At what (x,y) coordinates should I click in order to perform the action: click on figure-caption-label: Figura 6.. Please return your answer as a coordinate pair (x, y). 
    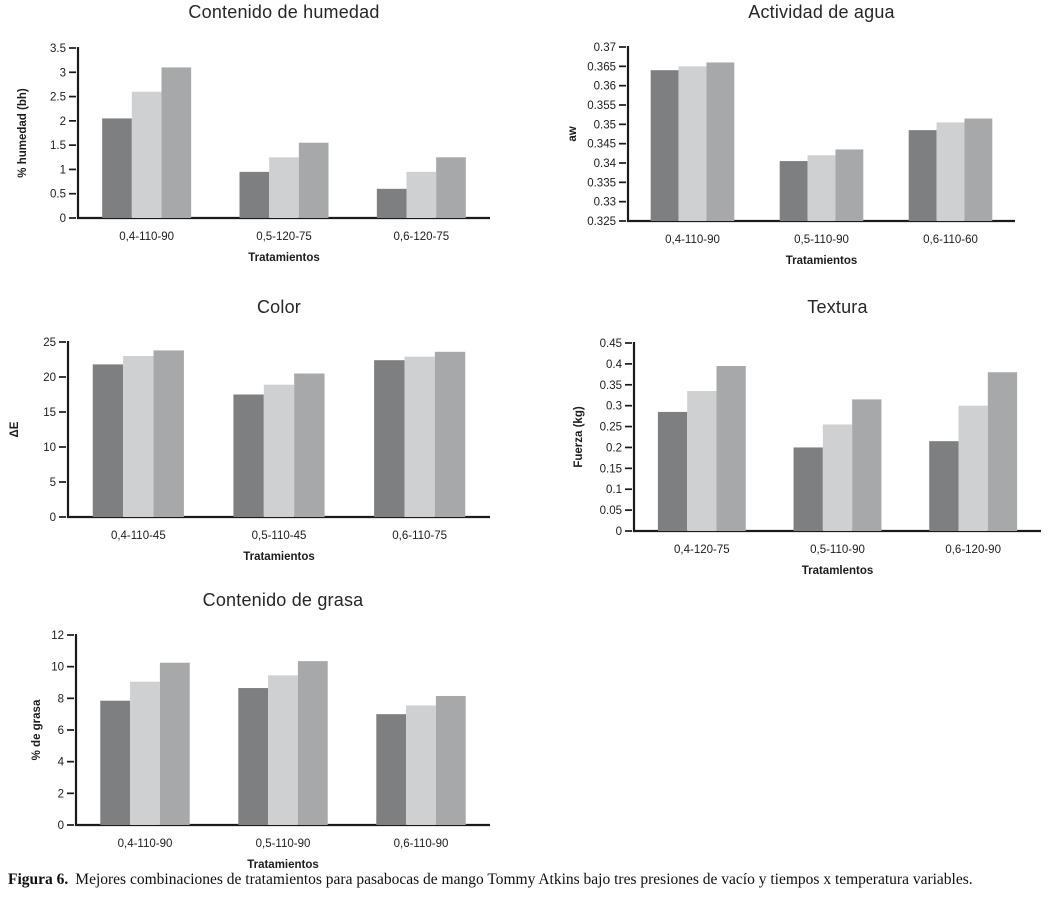
    Looking at the image, I should click on (38, 879).